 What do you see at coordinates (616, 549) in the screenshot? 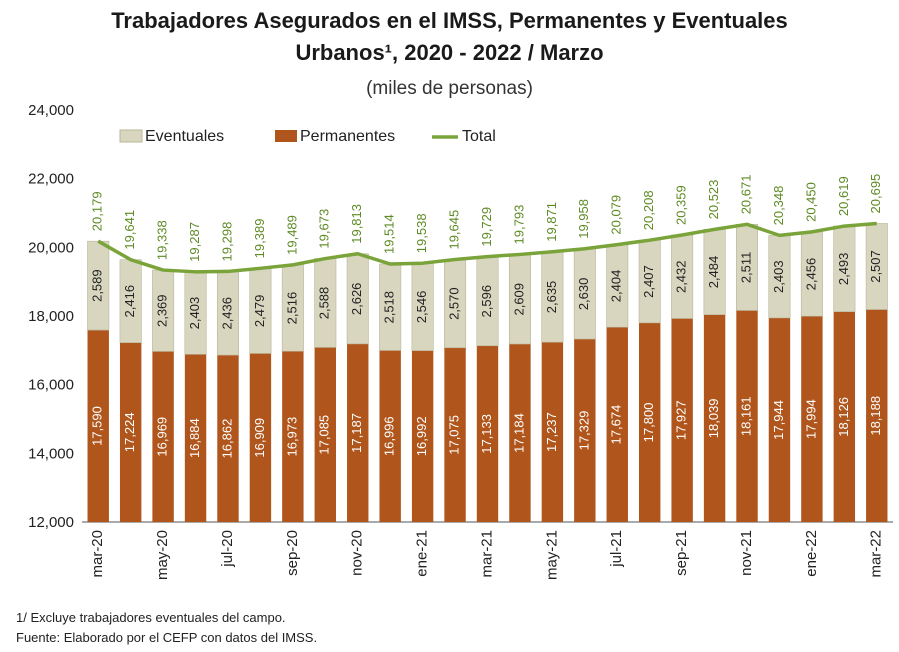
I see `x-tick-label: jul-21` at bounding box center [616, 549].